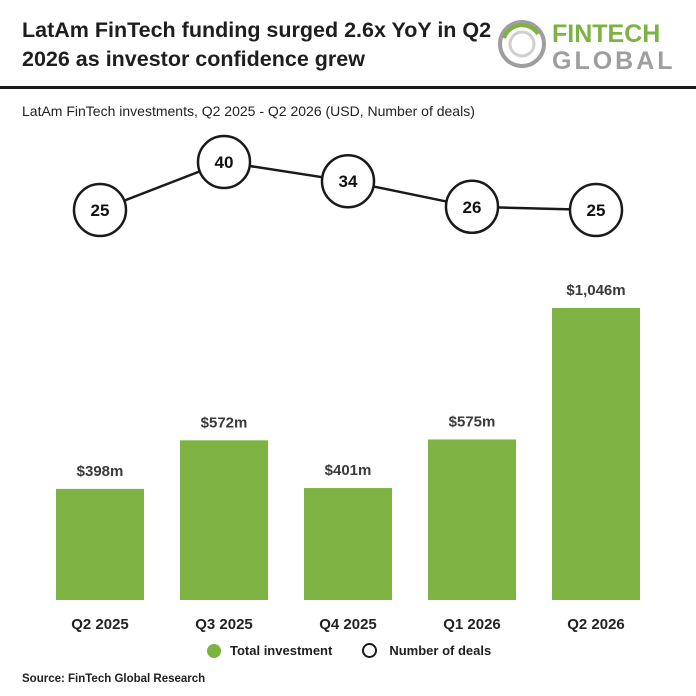 The height and width of the screenshot is (696, 696). I want to click on deal-marker-q2-2026, so click(596, 210).